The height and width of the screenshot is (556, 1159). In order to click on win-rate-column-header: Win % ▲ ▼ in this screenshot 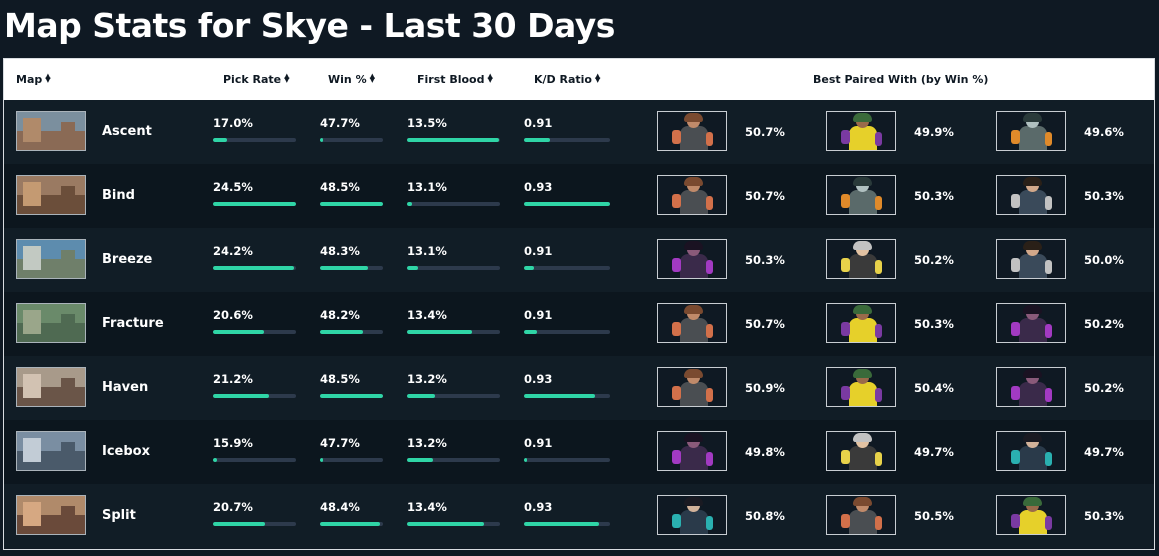, I will do `click(351, 79)`.